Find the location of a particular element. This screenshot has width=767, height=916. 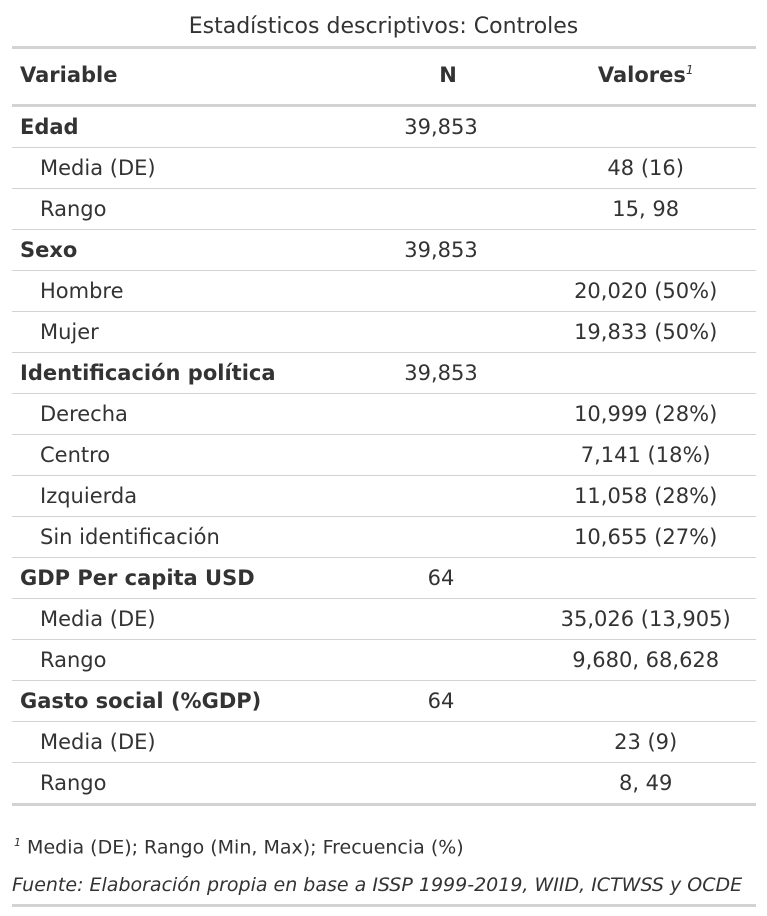

row-value: 20,020 (50%) is located at coordinates (645, 291).